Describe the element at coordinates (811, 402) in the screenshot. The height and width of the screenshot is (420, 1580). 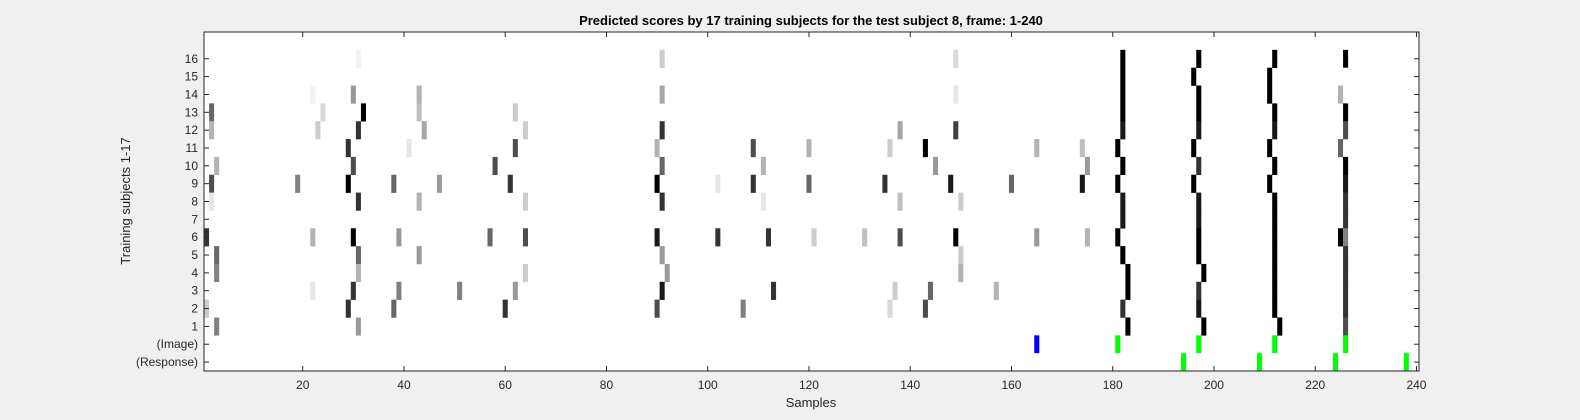
I see `x-axis-label: Samples` at that location.